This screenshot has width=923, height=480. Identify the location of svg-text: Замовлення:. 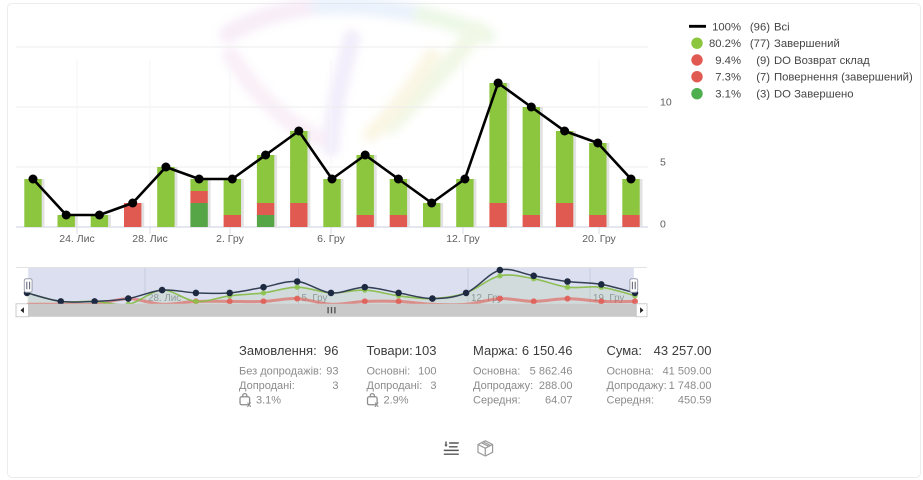
(278, 350).